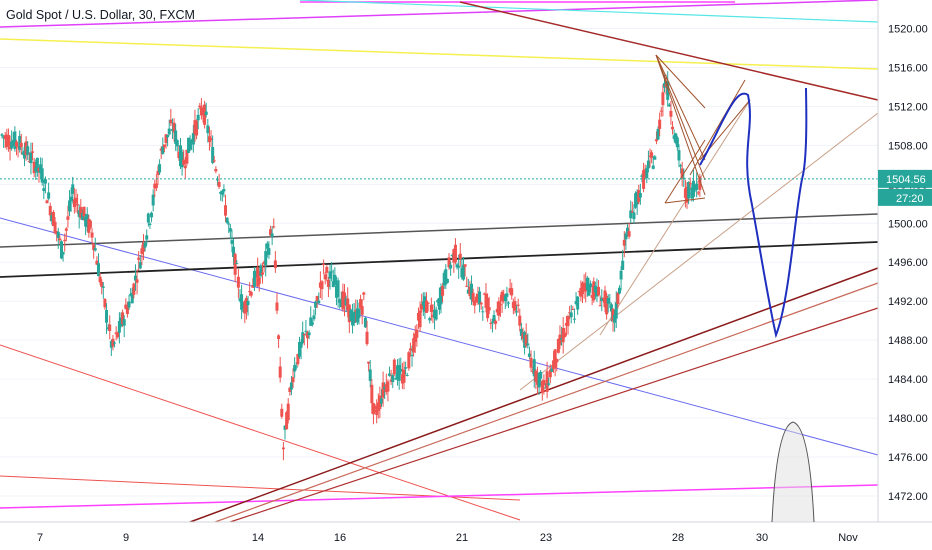 Image resolution: width=932 pixels, height=550 pixels. Describe the element at coordinates (100, 15) in the screenshot. I see `chart-title: Gold Spot / U.S. Dollar, 30, FXCM` at that location.